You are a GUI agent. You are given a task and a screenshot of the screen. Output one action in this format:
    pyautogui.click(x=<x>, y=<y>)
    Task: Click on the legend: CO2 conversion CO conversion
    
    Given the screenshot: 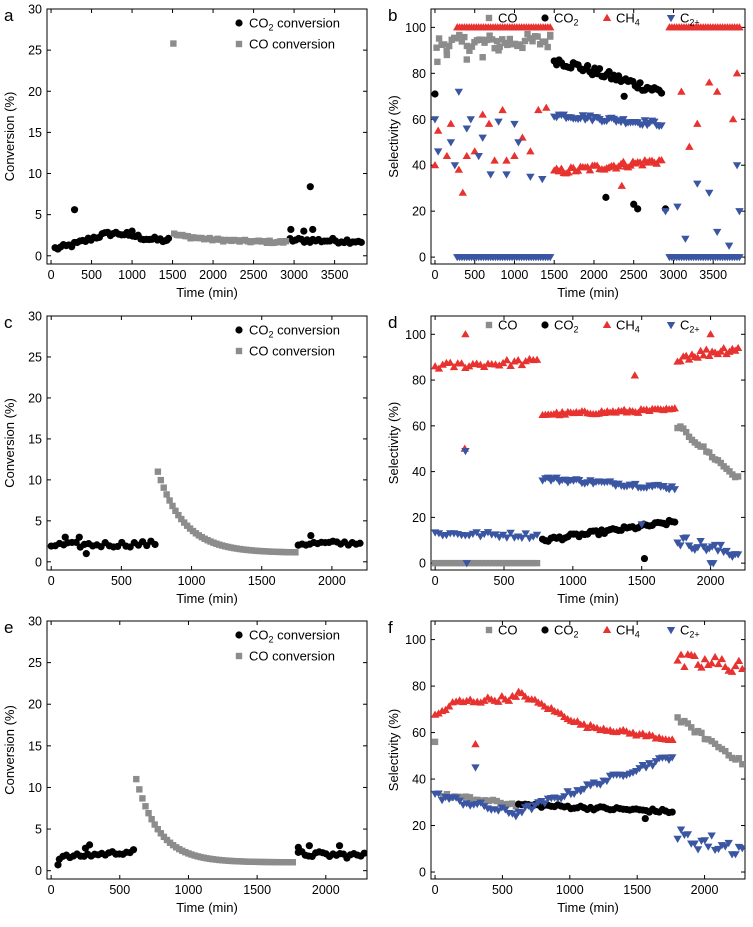 What is the action you would take?
    pyautogui.click(x=287, y=646)
    